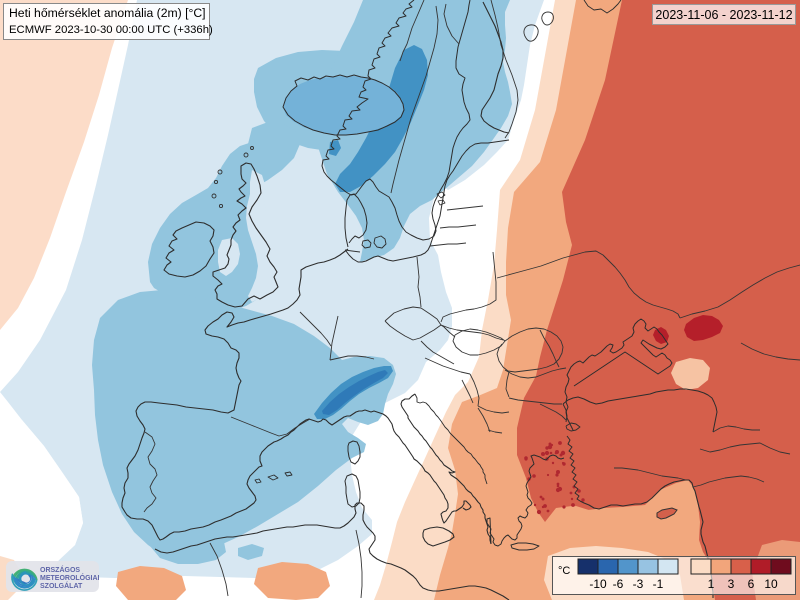 This screenshot has height=600, width=800. Describe the element at coordinates (60, 569) in the screenshot. I see `svg-text: ORSZÁGOS` at that location.